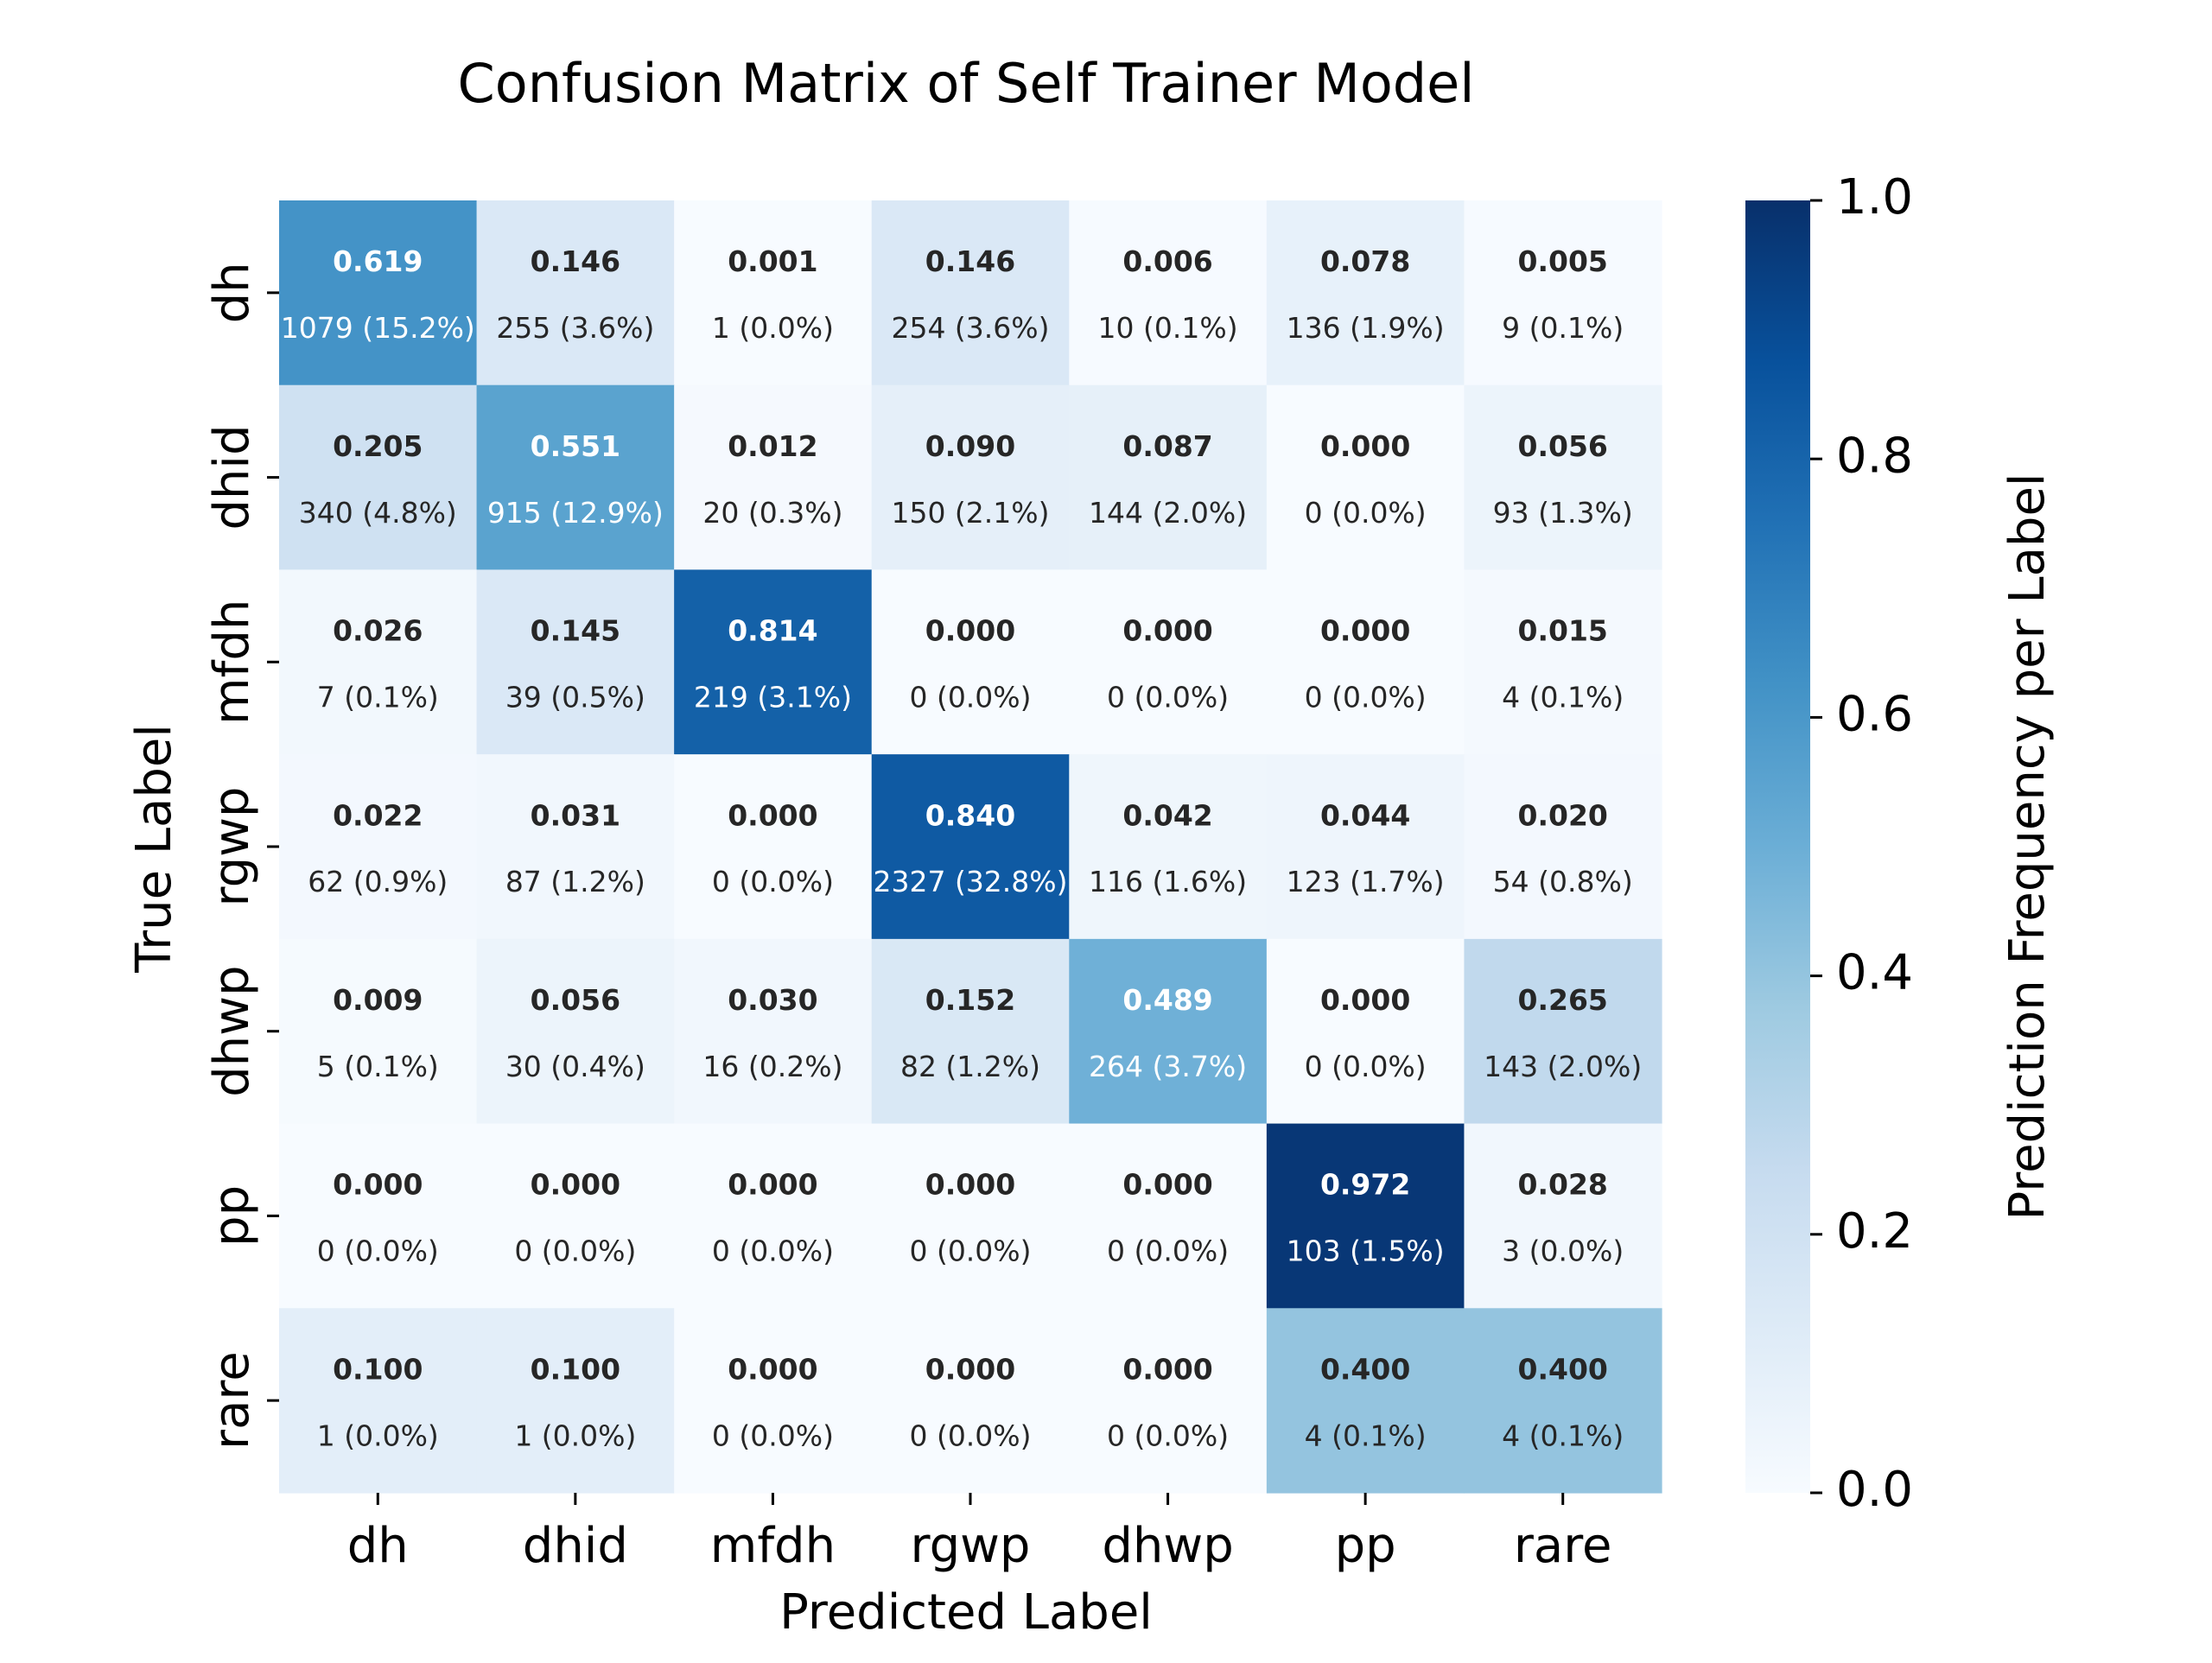  Describe the element at coordinates (575, 815) in the screenshot. I see `cell-proportion-label: 0.031` at that location.